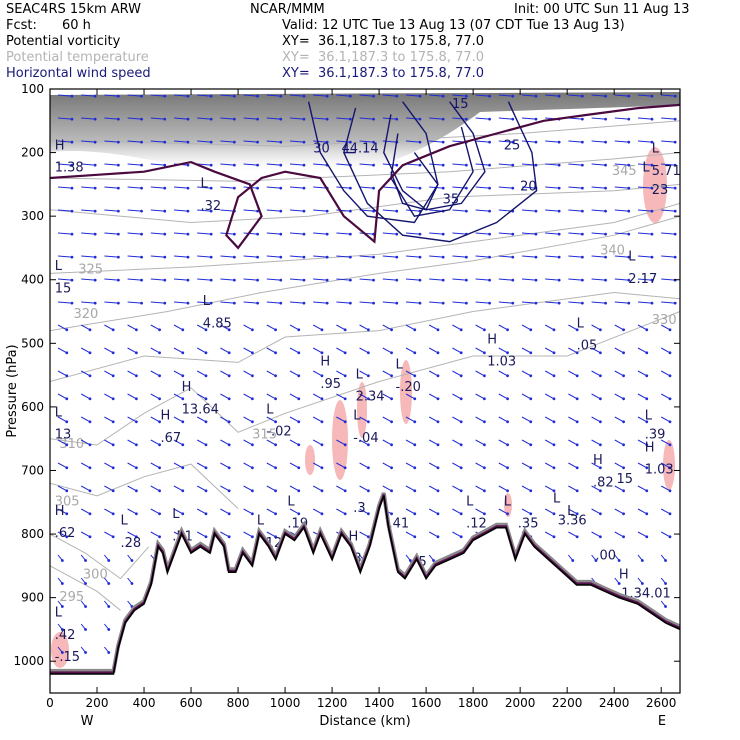  What do you see at coordinates (426, 703) in the screenshot?
I see `x-tick-label: 1600` at bounding box center [426, 703].